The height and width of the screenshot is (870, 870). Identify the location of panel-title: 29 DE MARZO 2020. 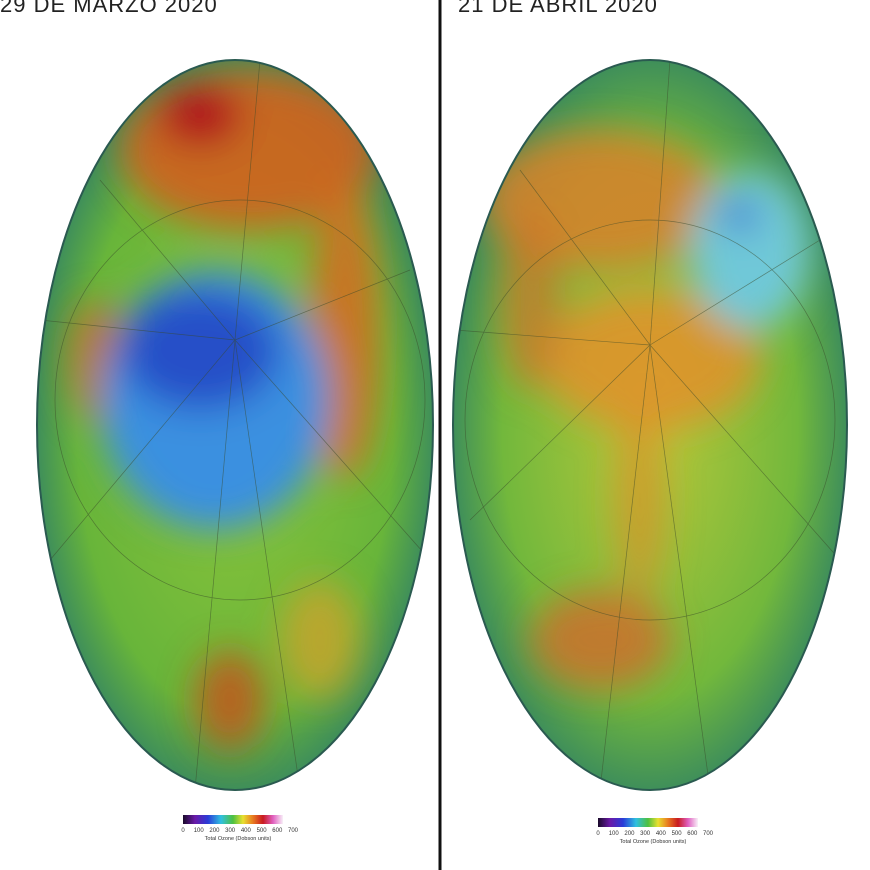
(109, 8).